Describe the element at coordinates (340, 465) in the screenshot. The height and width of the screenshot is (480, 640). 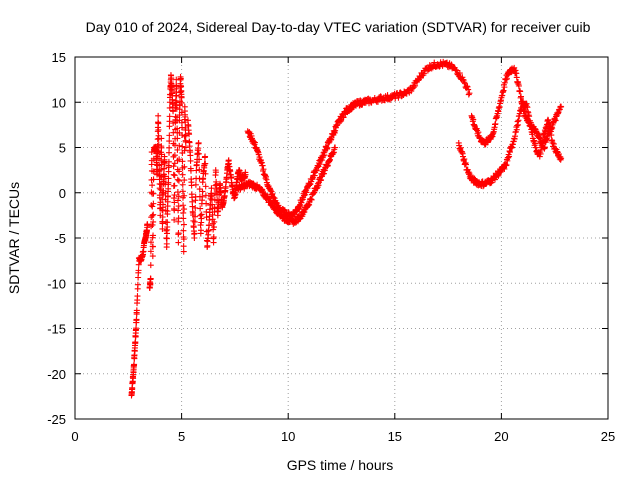
I see `x-axis-label: GPS time / hours` at that location.